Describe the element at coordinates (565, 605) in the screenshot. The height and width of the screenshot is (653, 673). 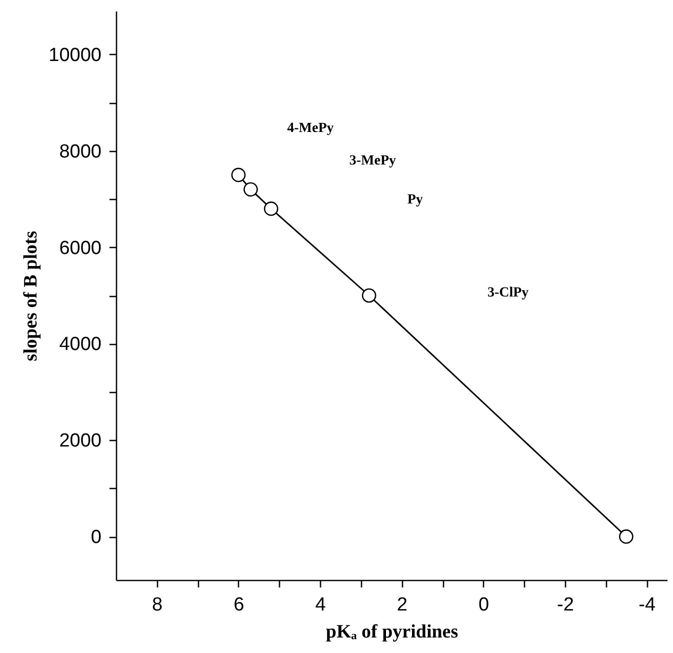
I see `x-tick-label: -2` at that location.